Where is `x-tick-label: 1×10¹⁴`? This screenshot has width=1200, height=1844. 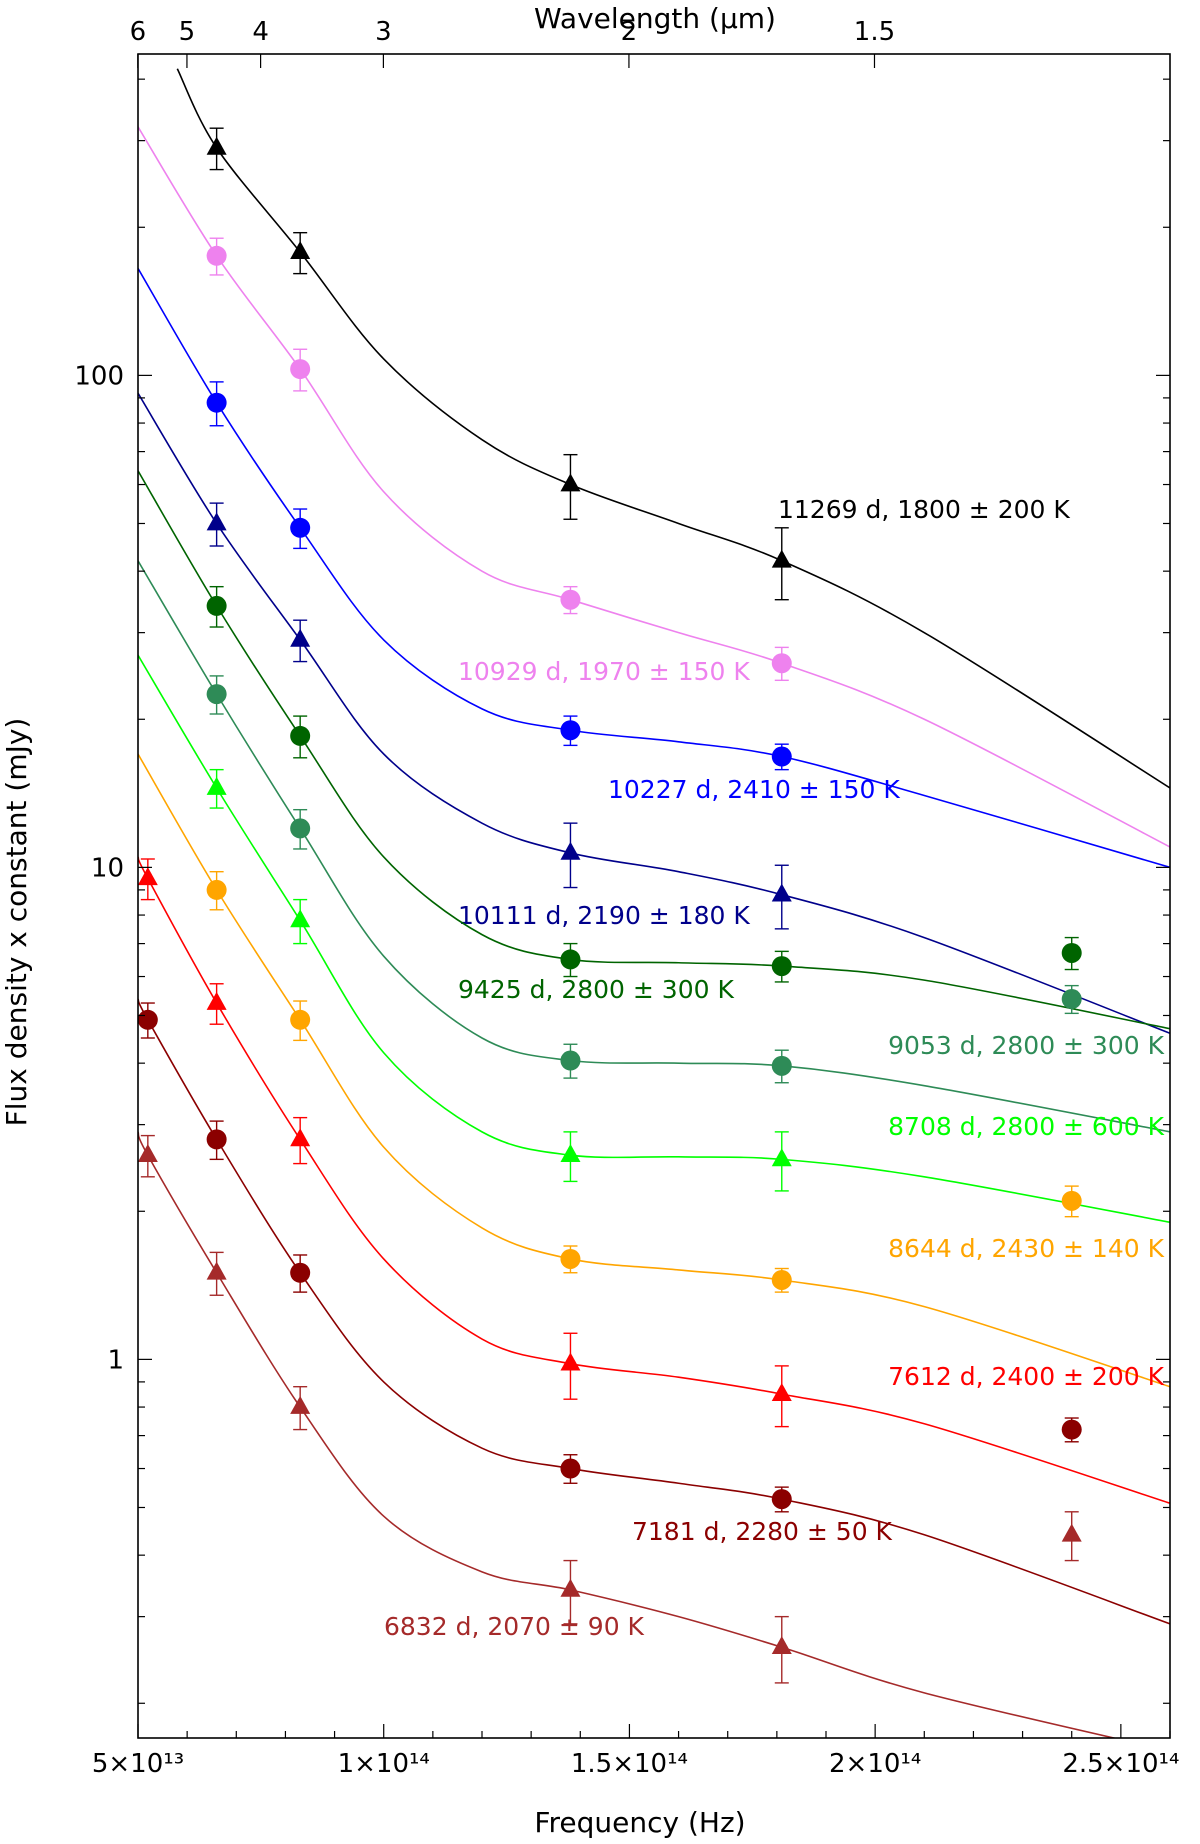
x-tick-label: 1×10¹⁴ is located at coordinates (384, 1764).